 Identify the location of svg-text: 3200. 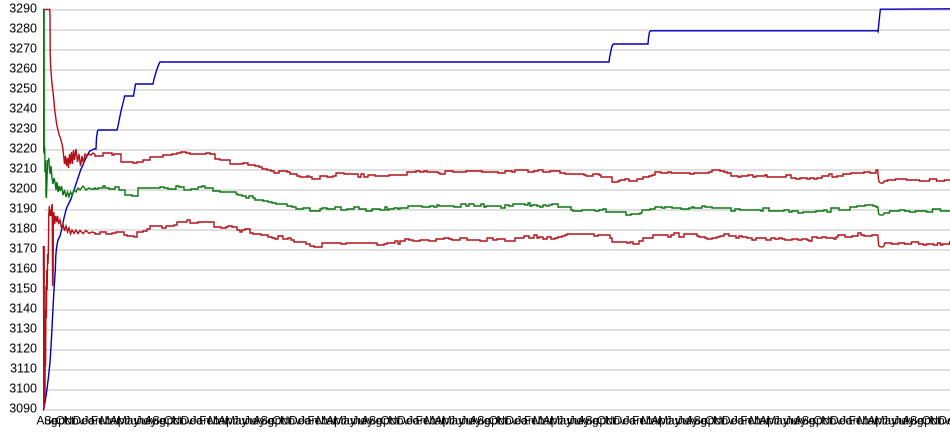
(23, 189).